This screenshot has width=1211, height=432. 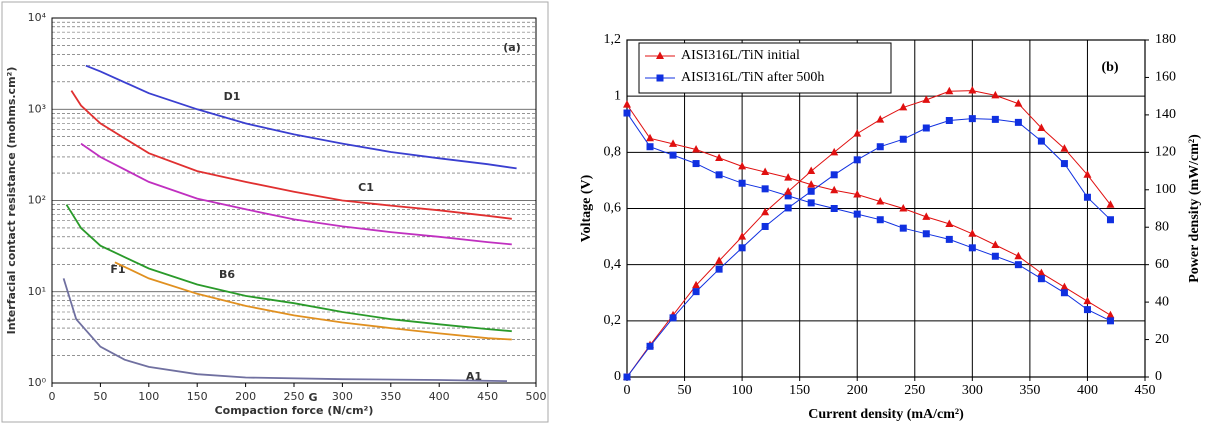 What do you see at coordinates (37, 200) in the screenshot?
I see `y-tick-label: 10²` at bounding box center [37, 200].